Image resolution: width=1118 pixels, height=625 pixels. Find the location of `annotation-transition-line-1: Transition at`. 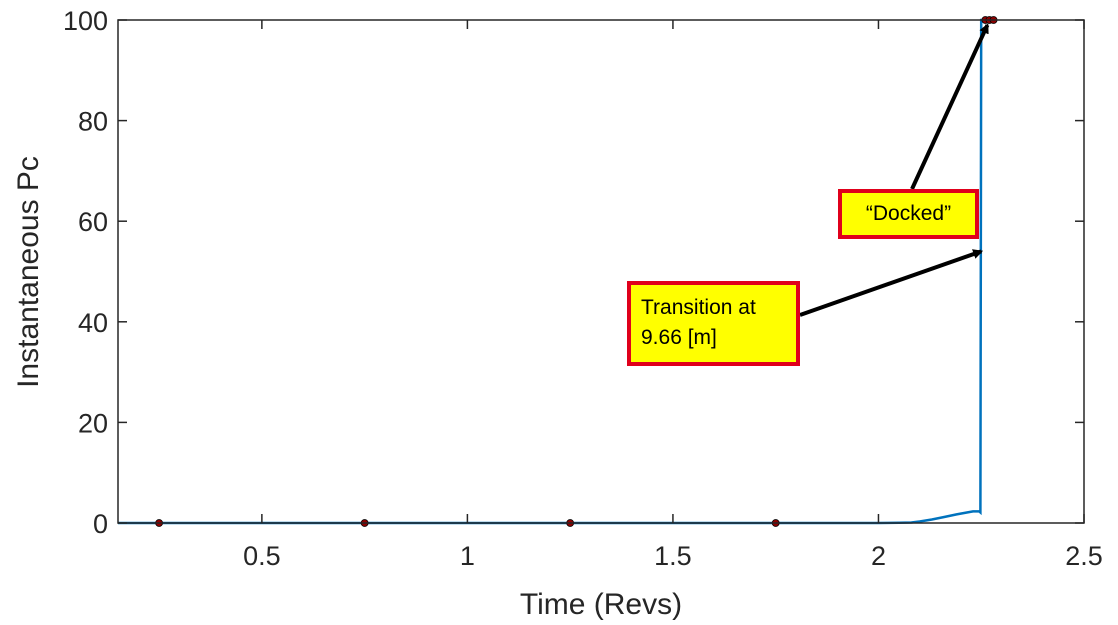

annotation-transition-line-1: Transition at is located at coordinates (698, 307).